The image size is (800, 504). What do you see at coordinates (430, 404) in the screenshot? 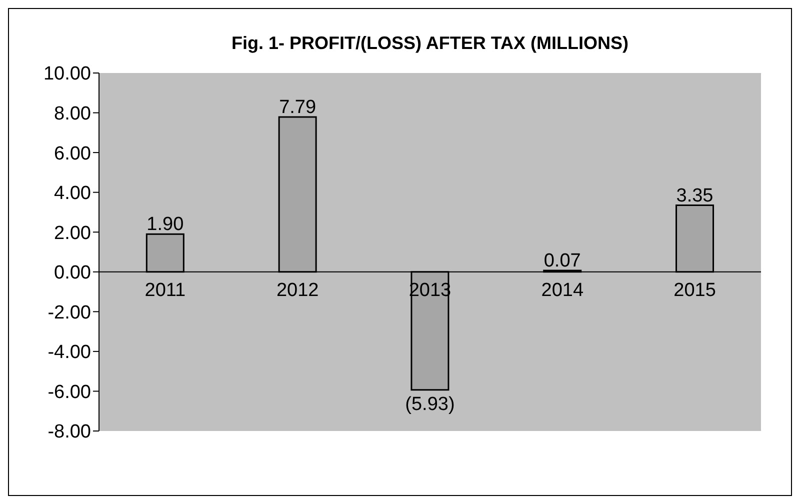
I see `data-label: (5.93)` at bounding box center [430, 404].